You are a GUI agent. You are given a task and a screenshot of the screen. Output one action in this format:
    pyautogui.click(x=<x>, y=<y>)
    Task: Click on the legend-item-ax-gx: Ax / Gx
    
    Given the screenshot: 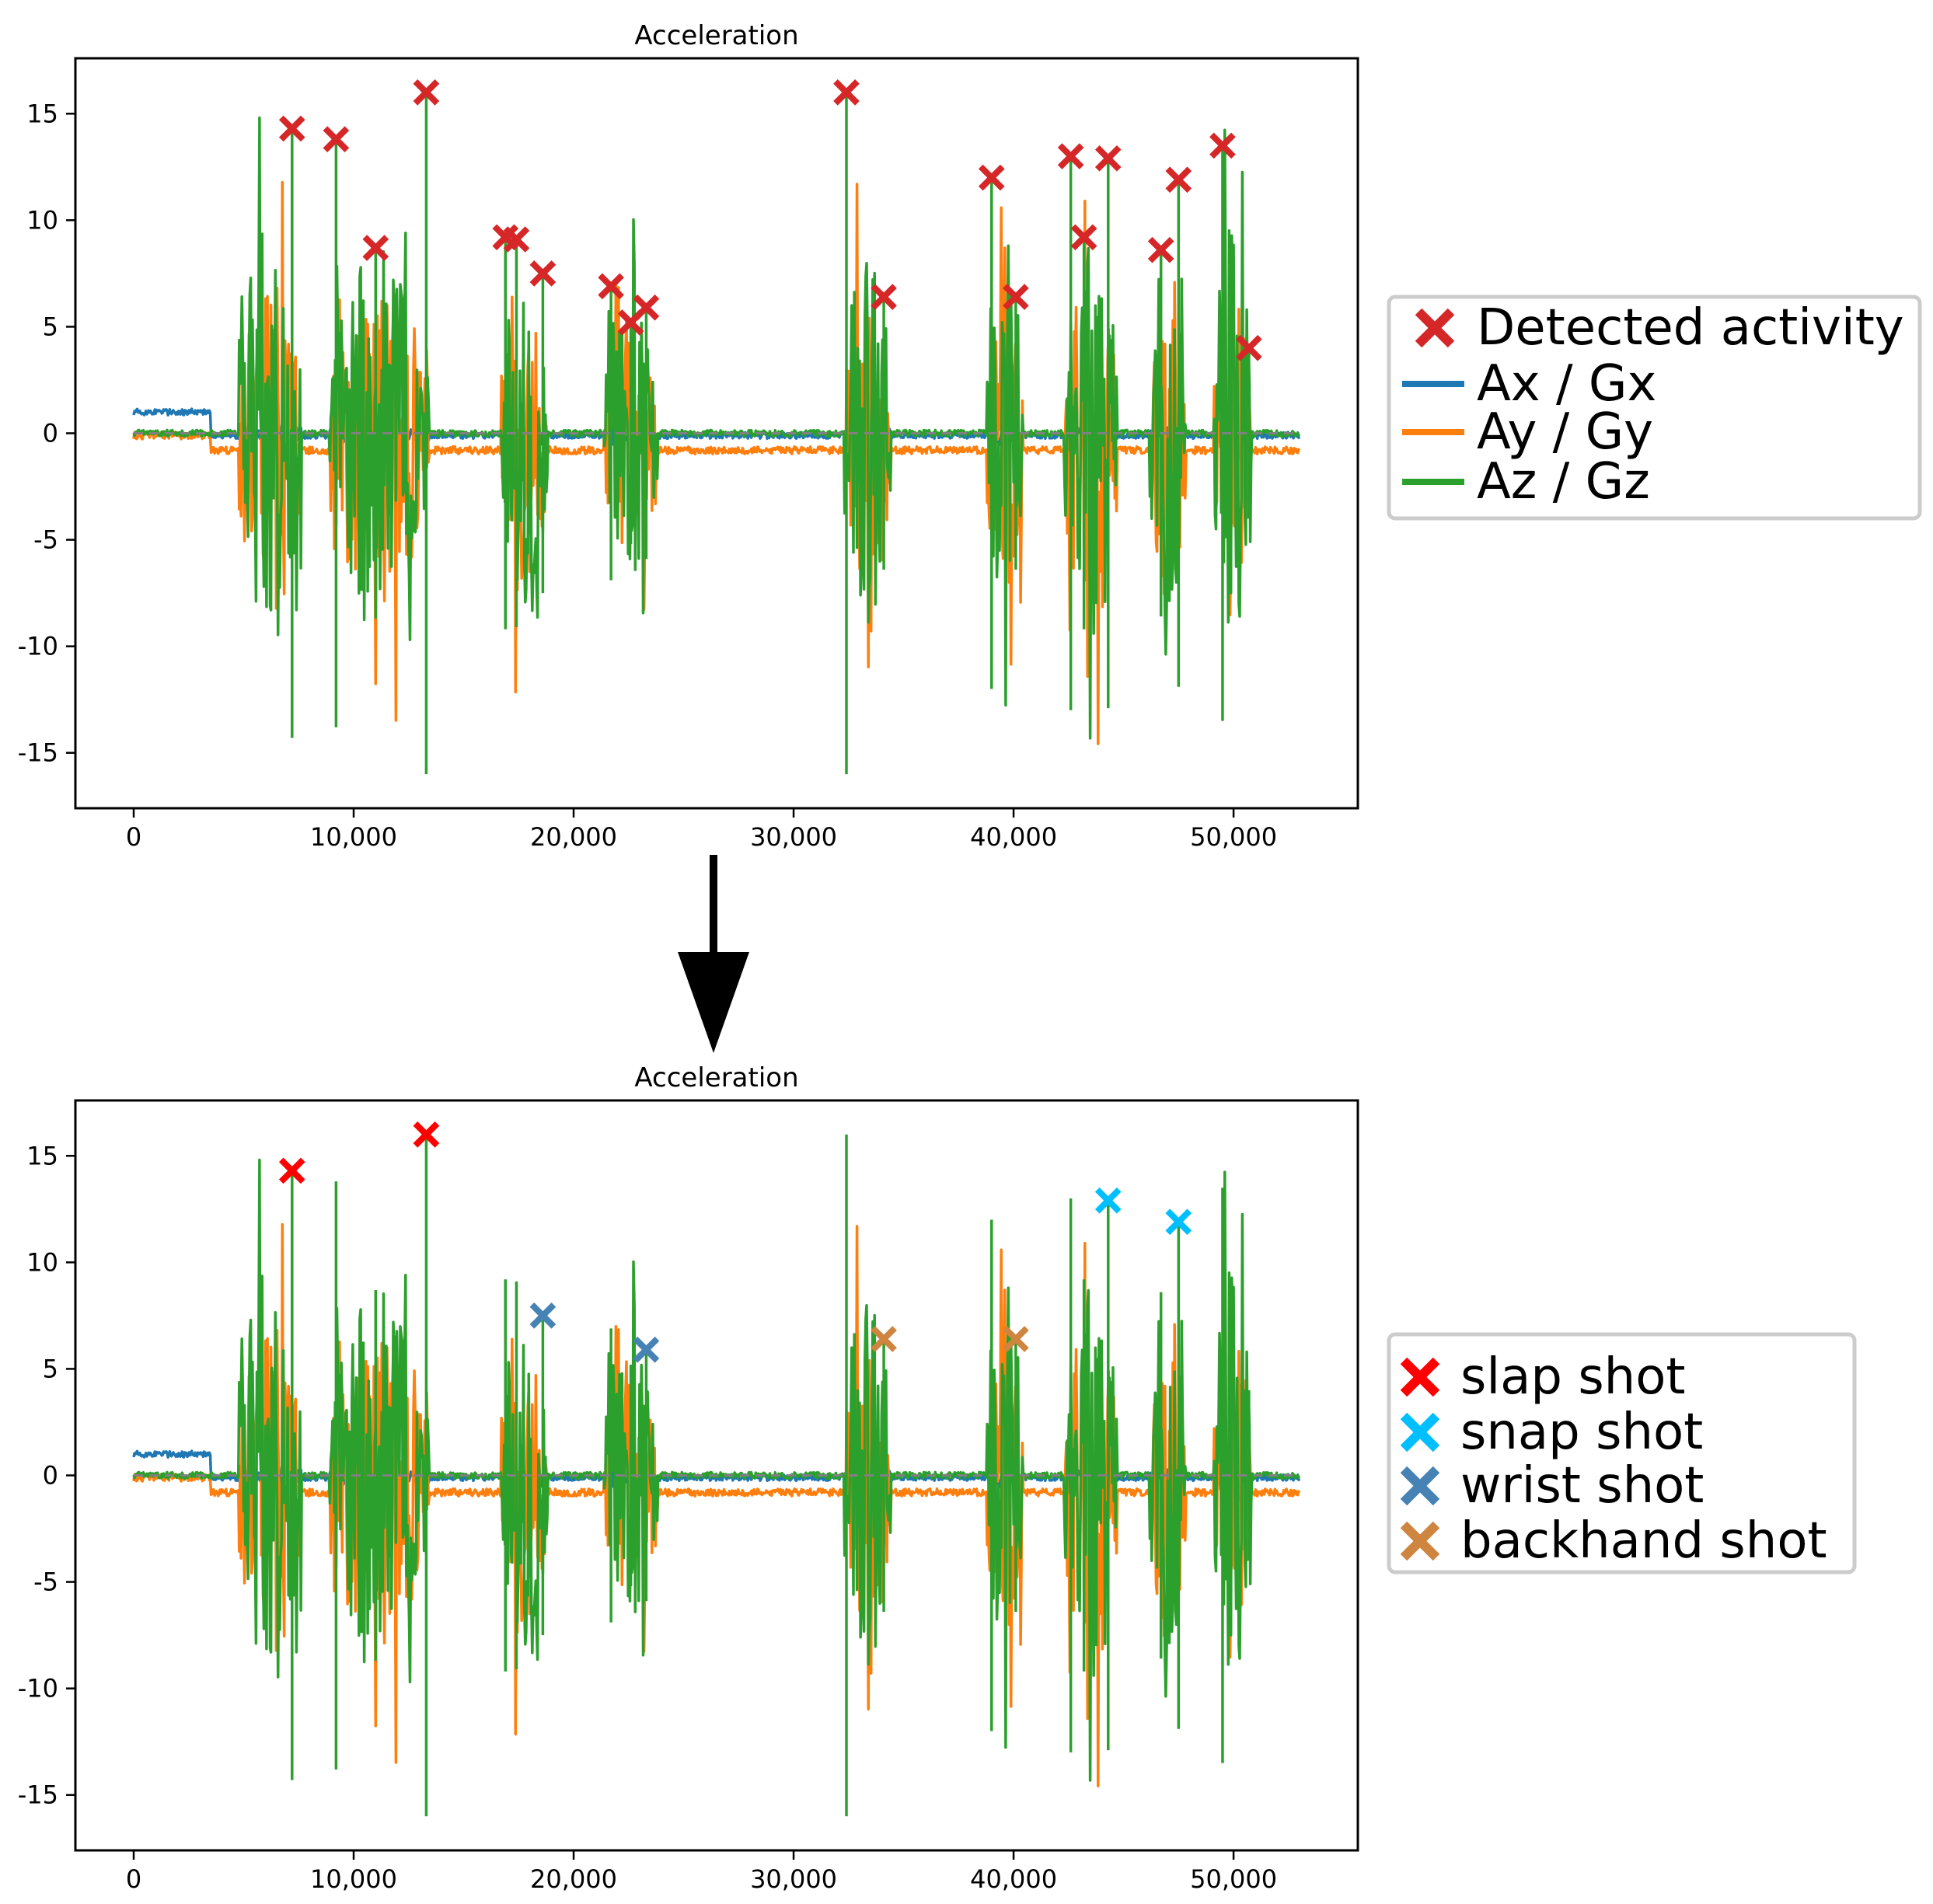 What is the action you would take?
    pyautogui.click(x=1529, y=384)
    